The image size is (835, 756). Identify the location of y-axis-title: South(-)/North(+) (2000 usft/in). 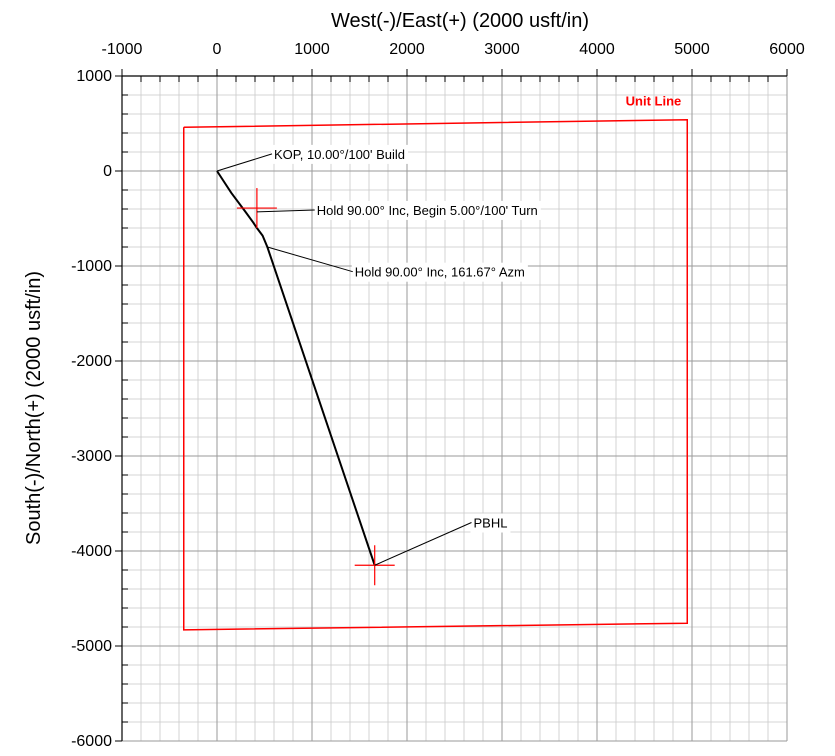
(34, 408).